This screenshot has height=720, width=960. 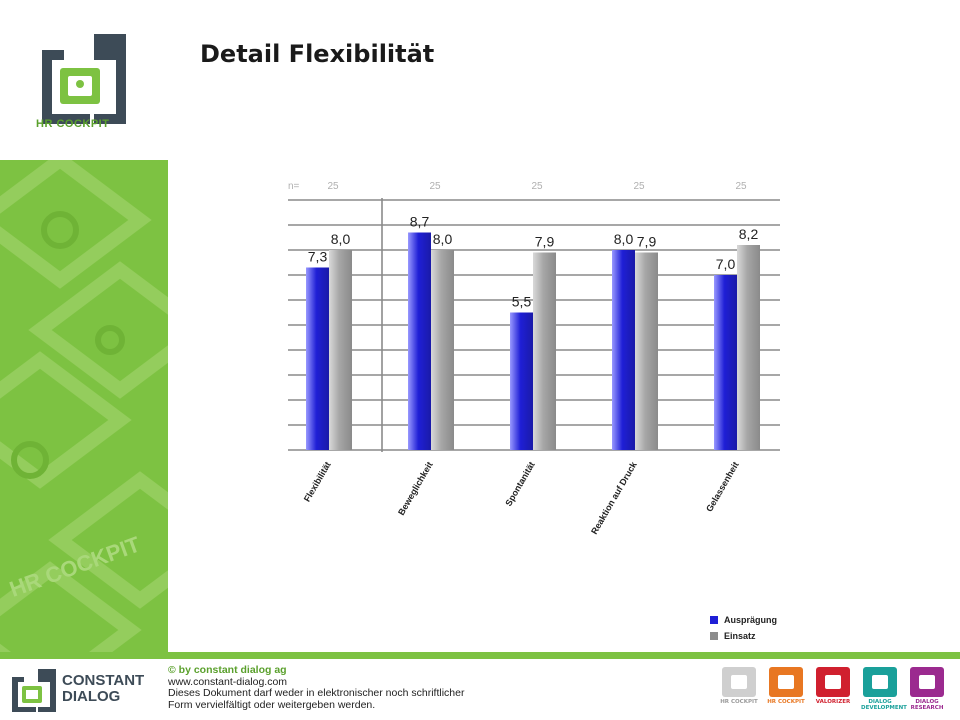 I want to click on legend-label: Ausprägung, so click(x=750, y=620).